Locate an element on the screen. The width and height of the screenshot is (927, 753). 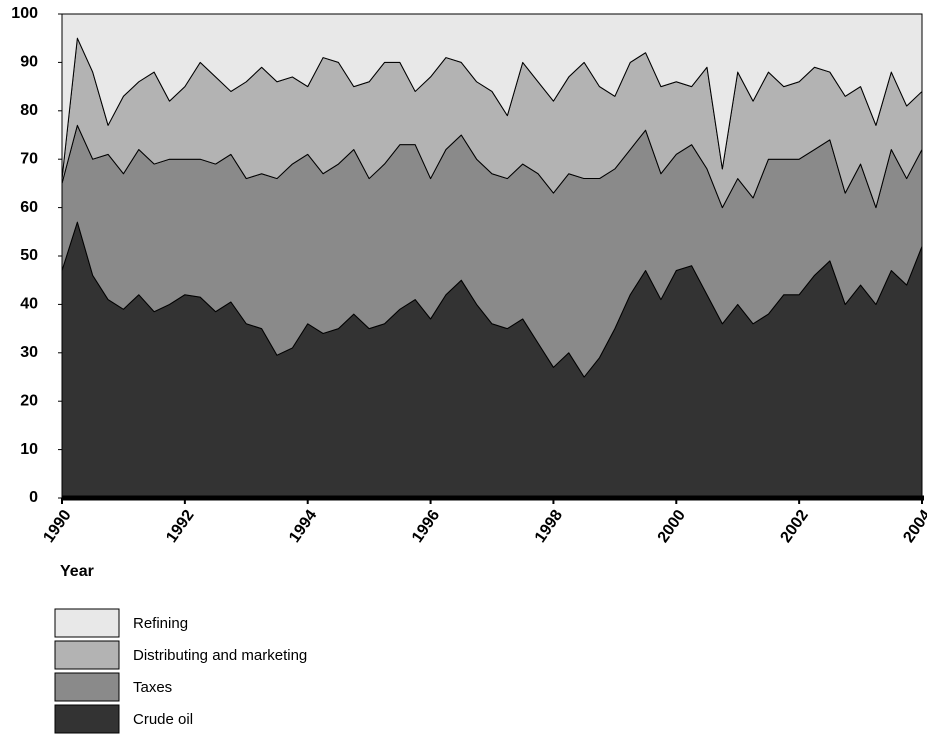
y-tick-label: 10 is located at coordinates (29, 449).